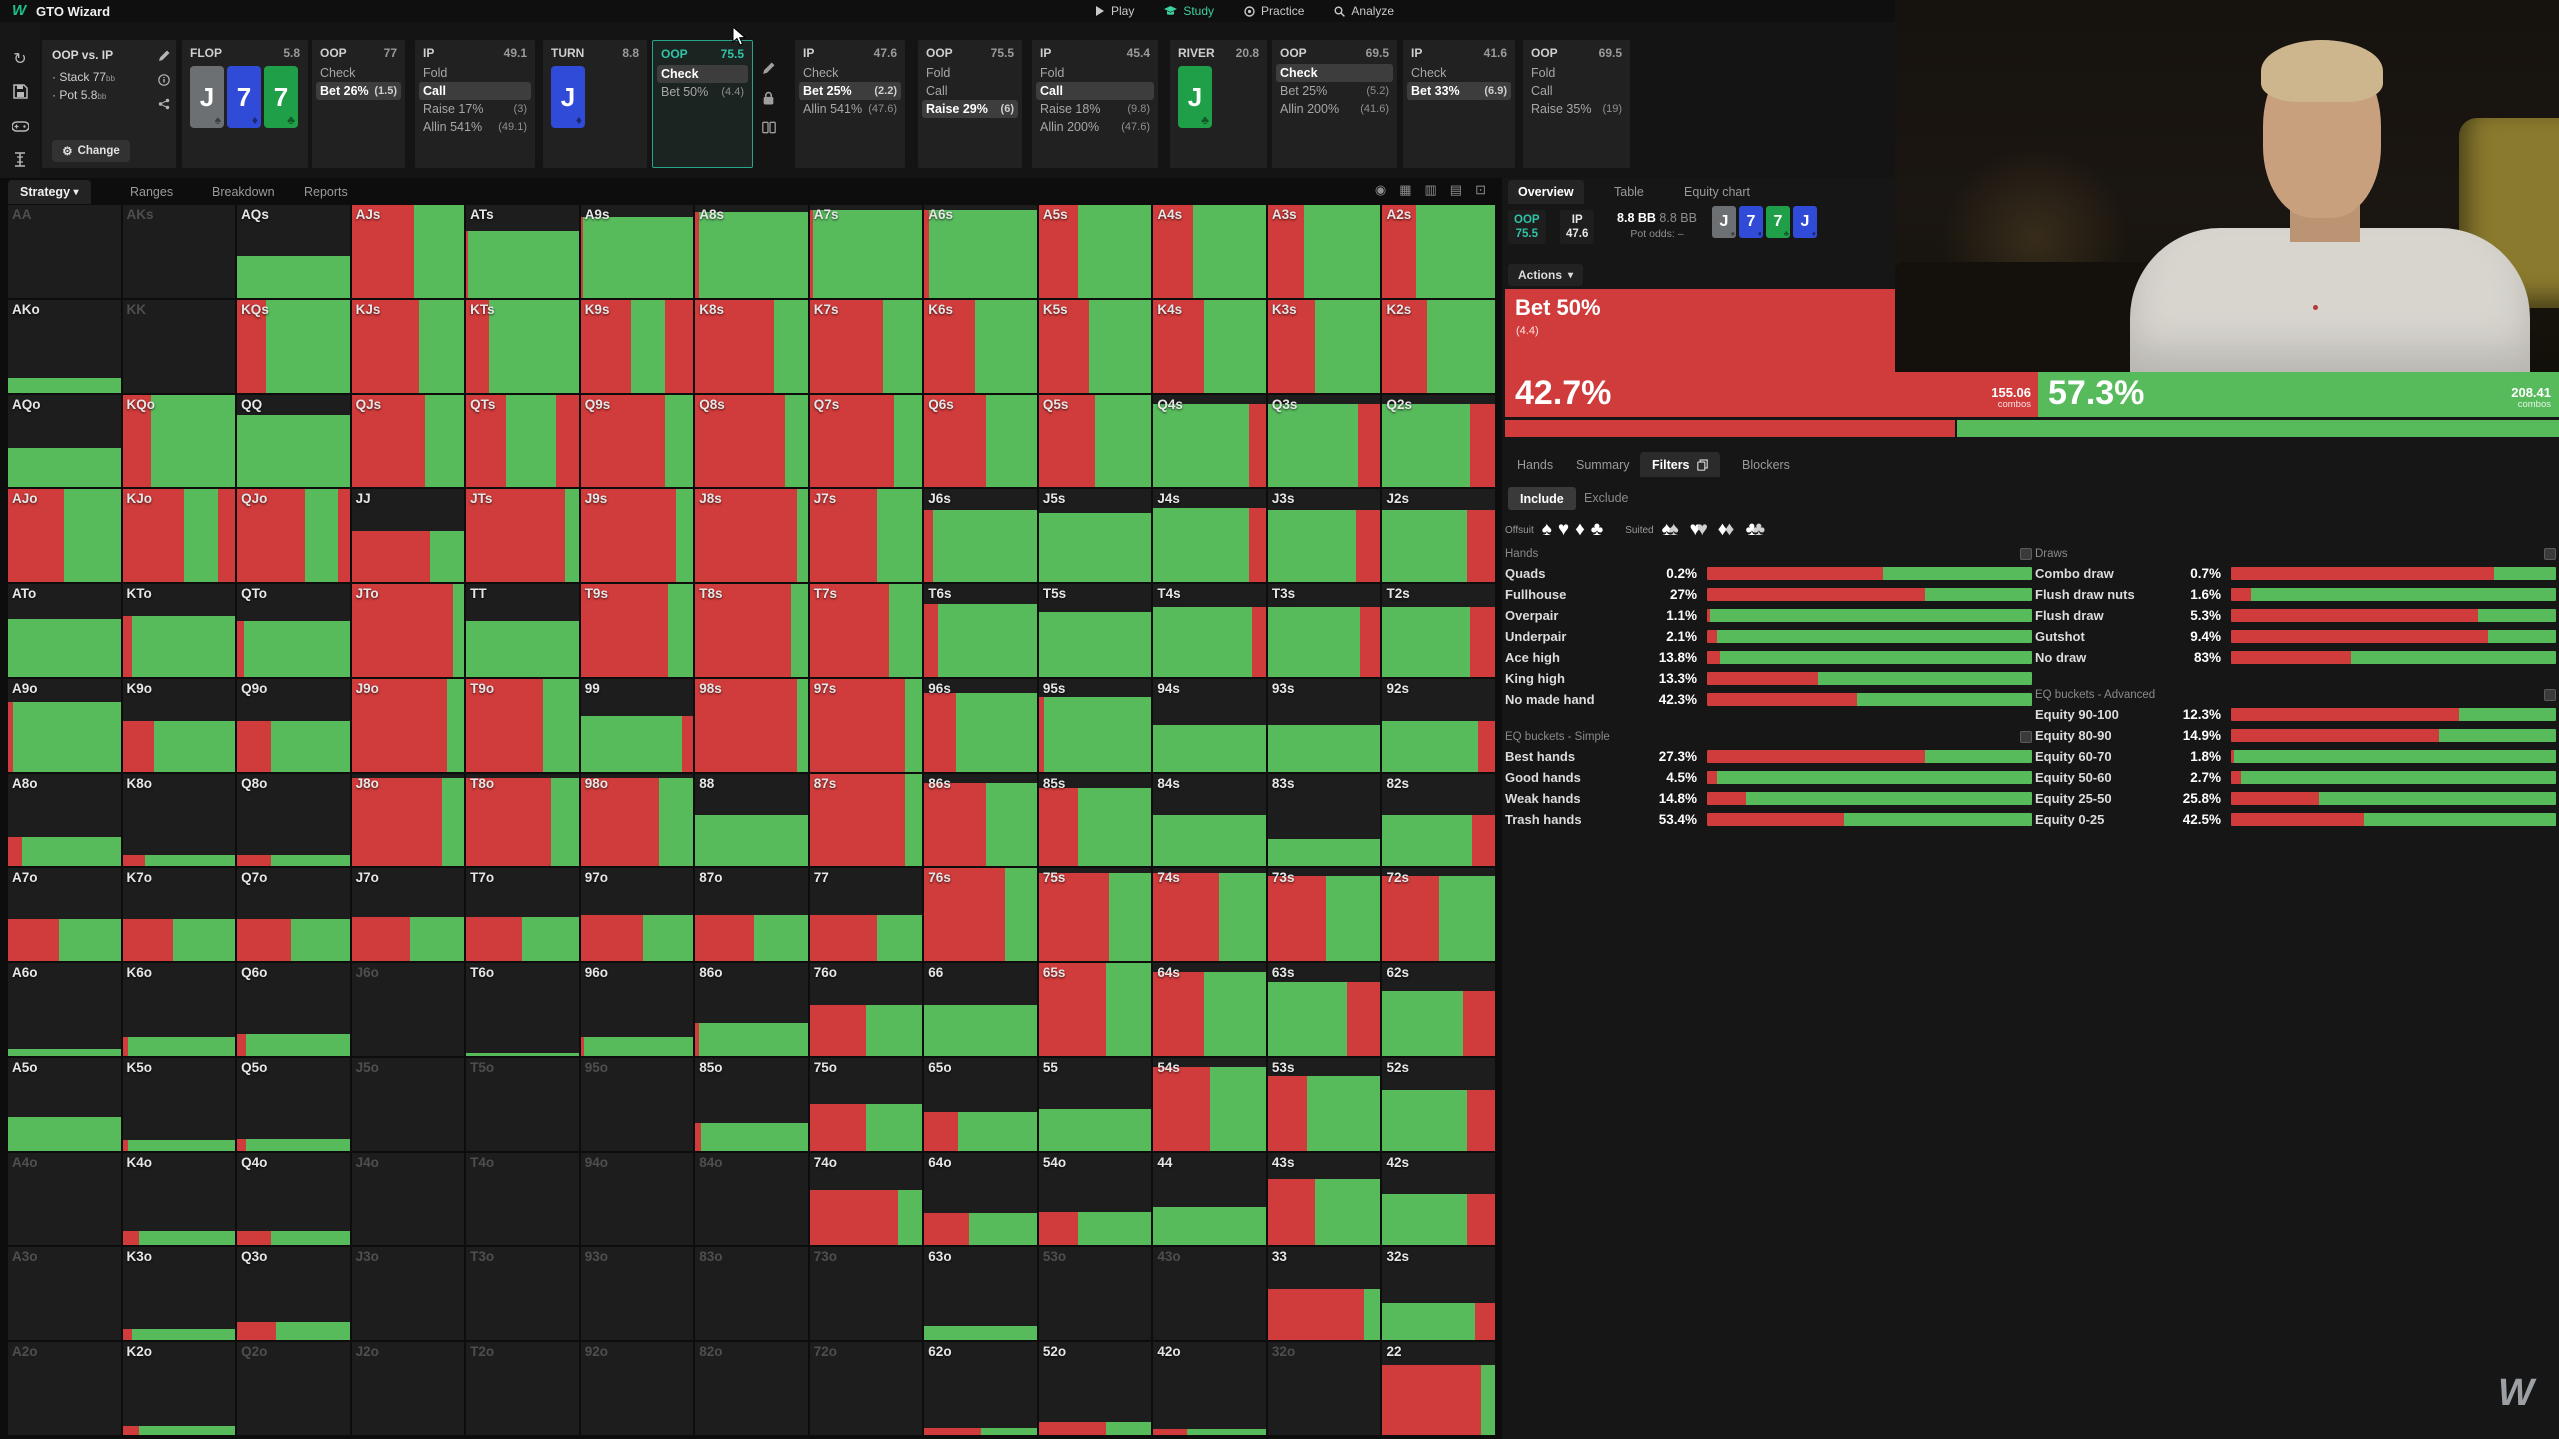  What do you see at coordinates (1438, 1294) in the screenshot?
I see `grid-cell-32s: 32s` at bounding box center [1438, 1294].